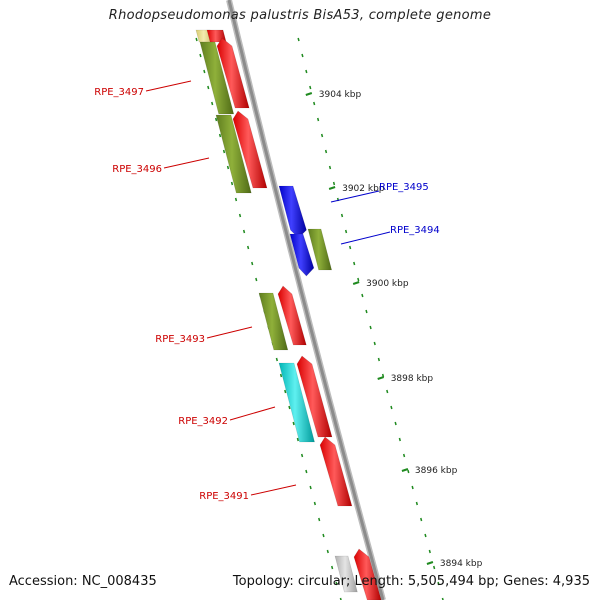 This screenshot has height=600, width=600. What do you see at coordinates (340, 95) in the screenshot?
I see `scale-label: 3904 kbp` at bounding box center [340, 95].